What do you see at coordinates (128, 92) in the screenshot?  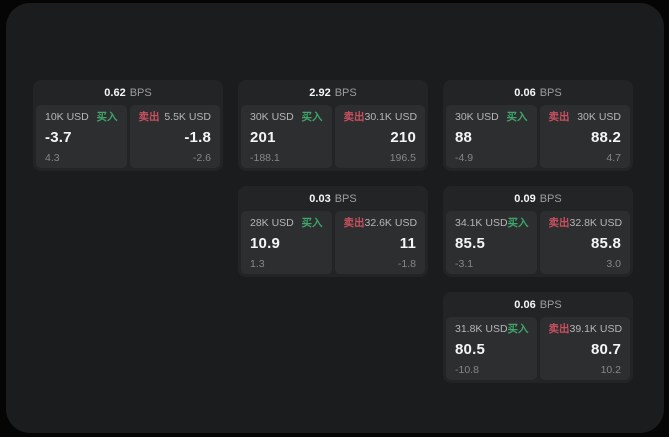 I see `card-header: 0.62 BPS` at bounding box center [128, 92].